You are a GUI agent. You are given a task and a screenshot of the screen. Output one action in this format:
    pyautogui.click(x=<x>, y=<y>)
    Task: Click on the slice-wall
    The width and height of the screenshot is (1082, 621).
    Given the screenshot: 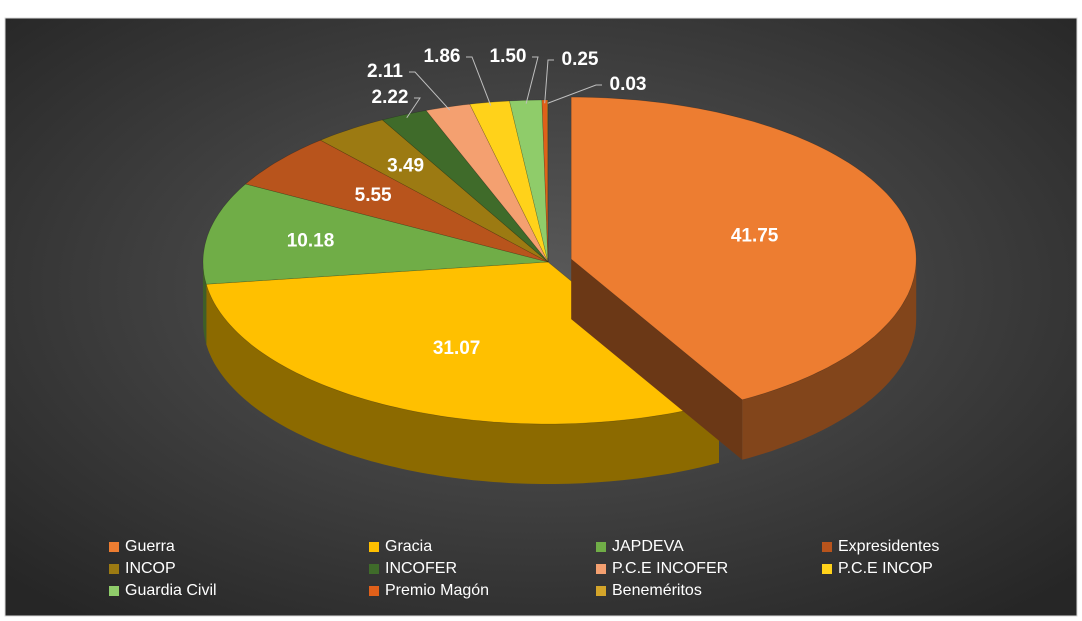 What is the action you would take?
    pyautogui.click(x=657, y=359)
    